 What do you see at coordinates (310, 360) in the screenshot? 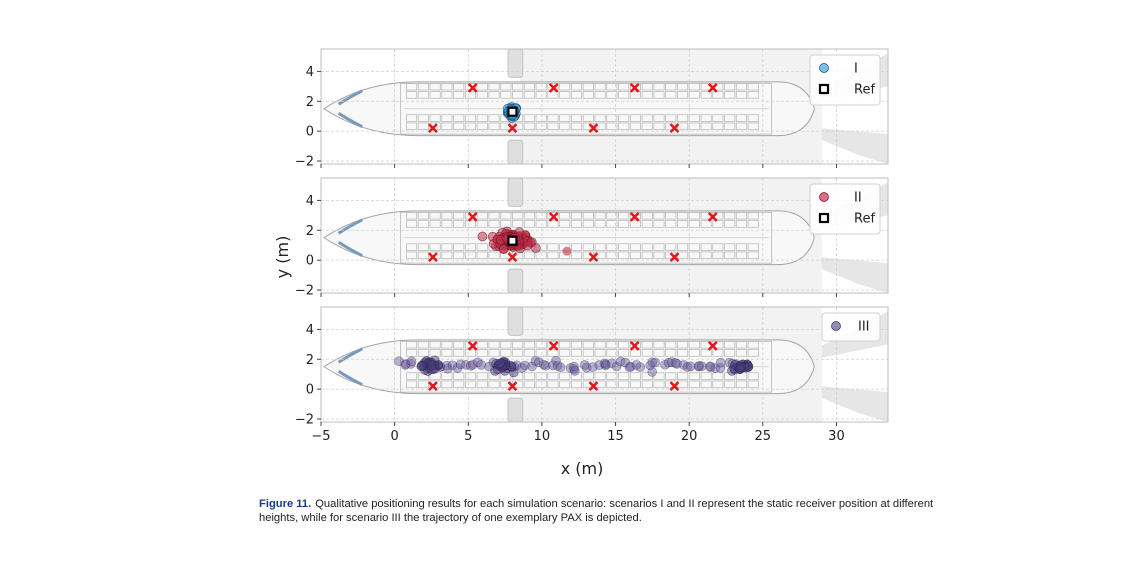
I see `y-tick-label: 2` at bounding box center [310, 360].